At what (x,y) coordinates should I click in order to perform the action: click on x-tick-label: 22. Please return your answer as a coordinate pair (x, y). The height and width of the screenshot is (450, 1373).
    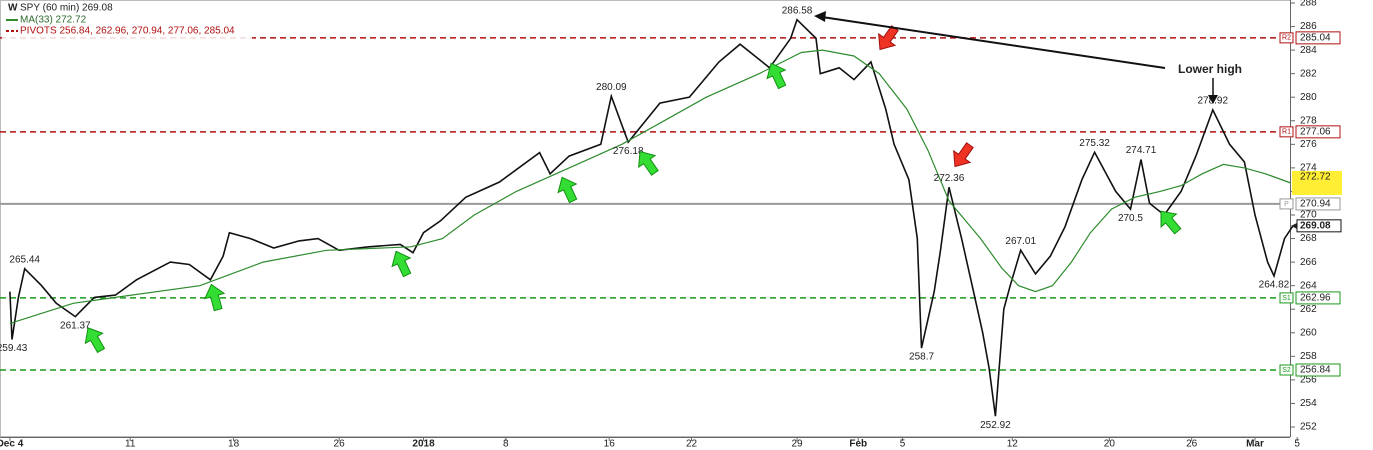
    Looking at the image, I should click on (692, 444).